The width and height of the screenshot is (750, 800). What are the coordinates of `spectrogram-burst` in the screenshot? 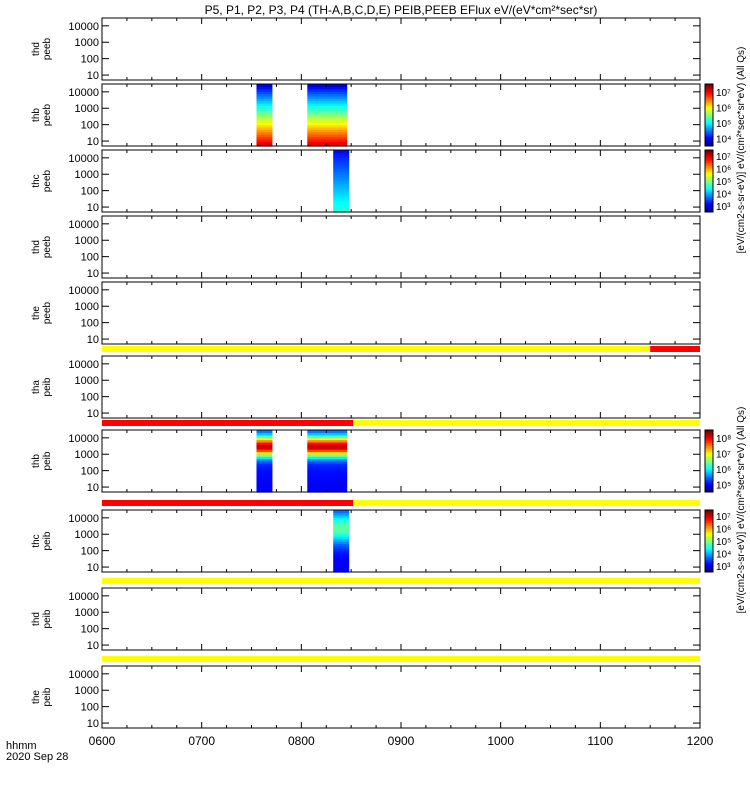 It's located at (264, 115).